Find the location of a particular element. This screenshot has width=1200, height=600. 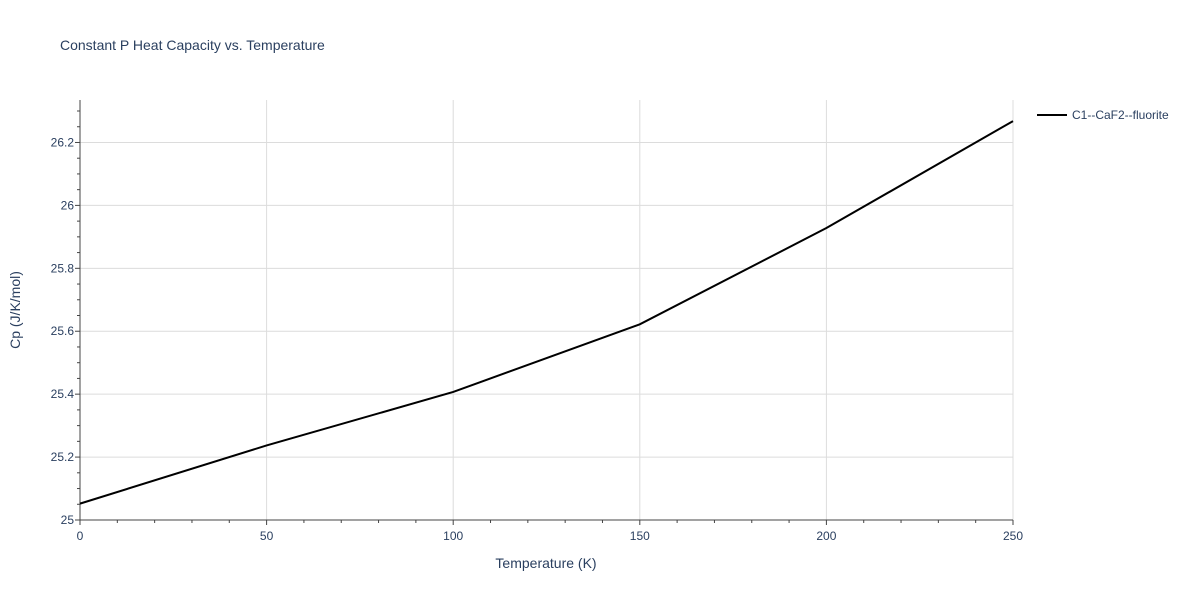

x-tick-label: 50 is located at coordinates (267, 536).